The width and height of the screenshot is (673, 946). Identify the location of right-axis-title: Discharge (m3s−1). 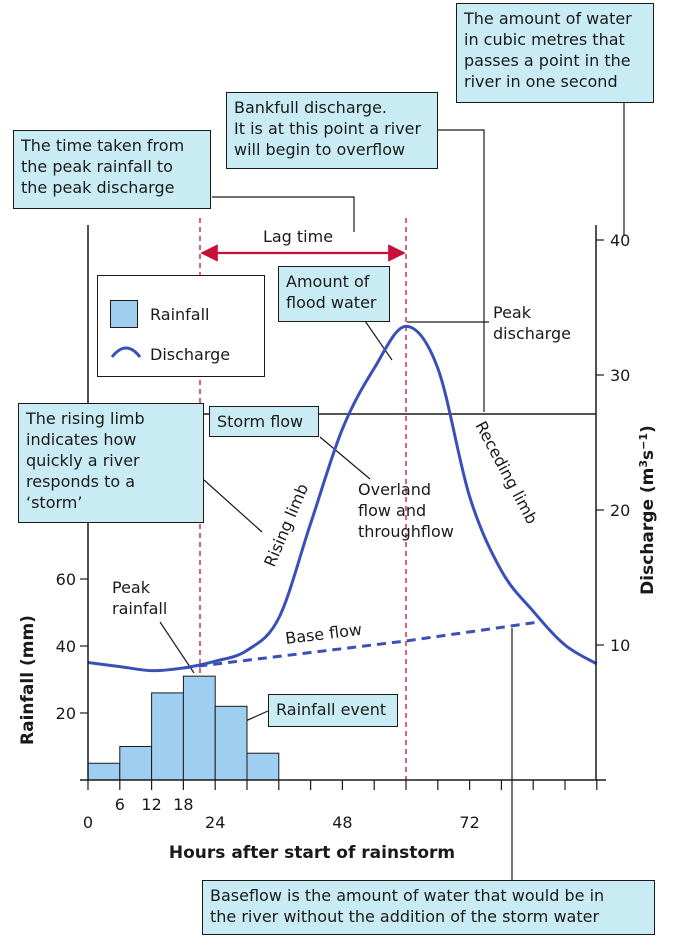
(647, 510).